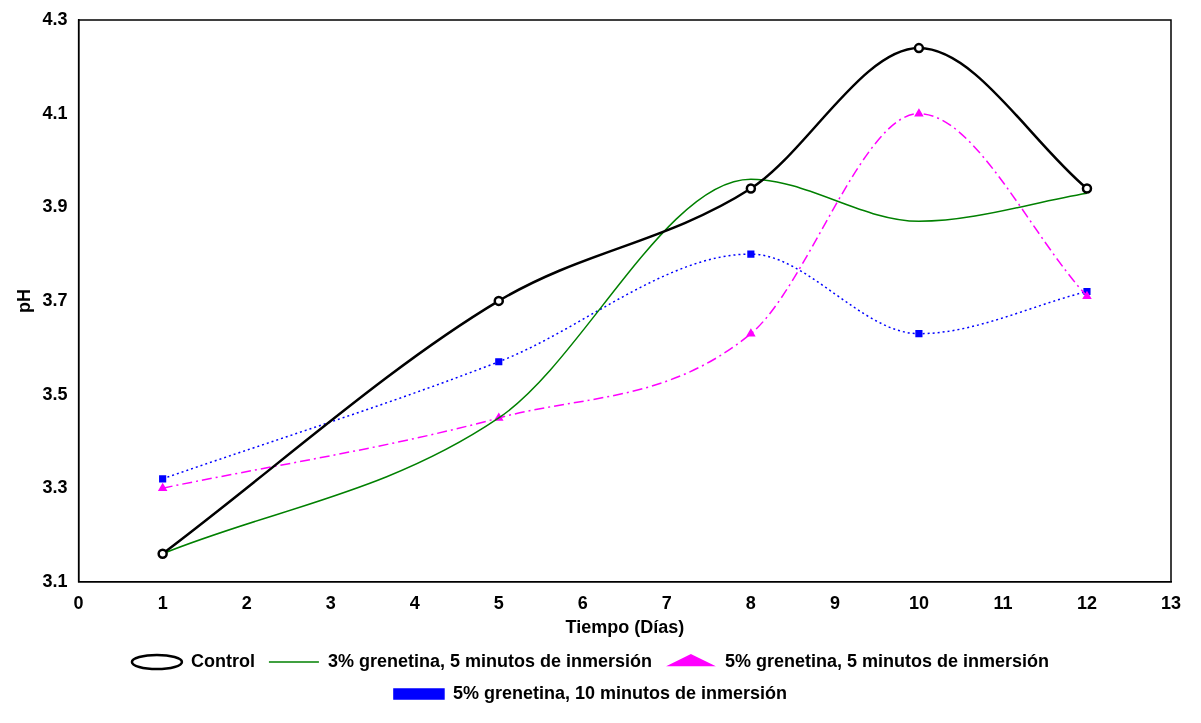 Image resolution: width=1201 pixels, height=723 pixels. What do you see at coordinates (55, 18) in the screenshot?
I see `y-tick-label: 4.3` at bounding box center [55, 18].